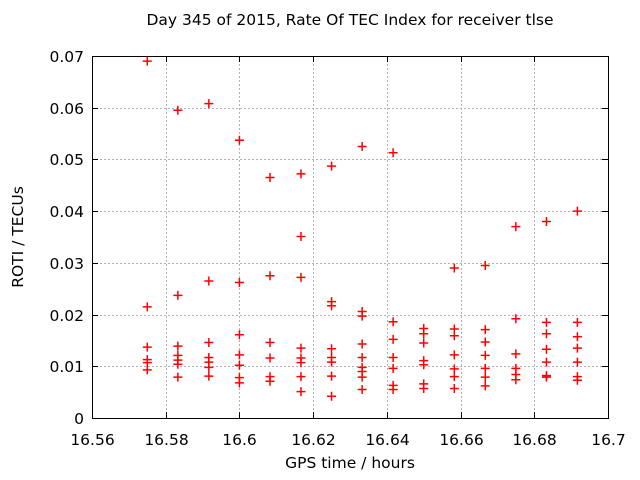 The height and width of the screenshot is (480, 640). I want to click on y-axis-label: ROTI / TECUs, so click(18, 237).